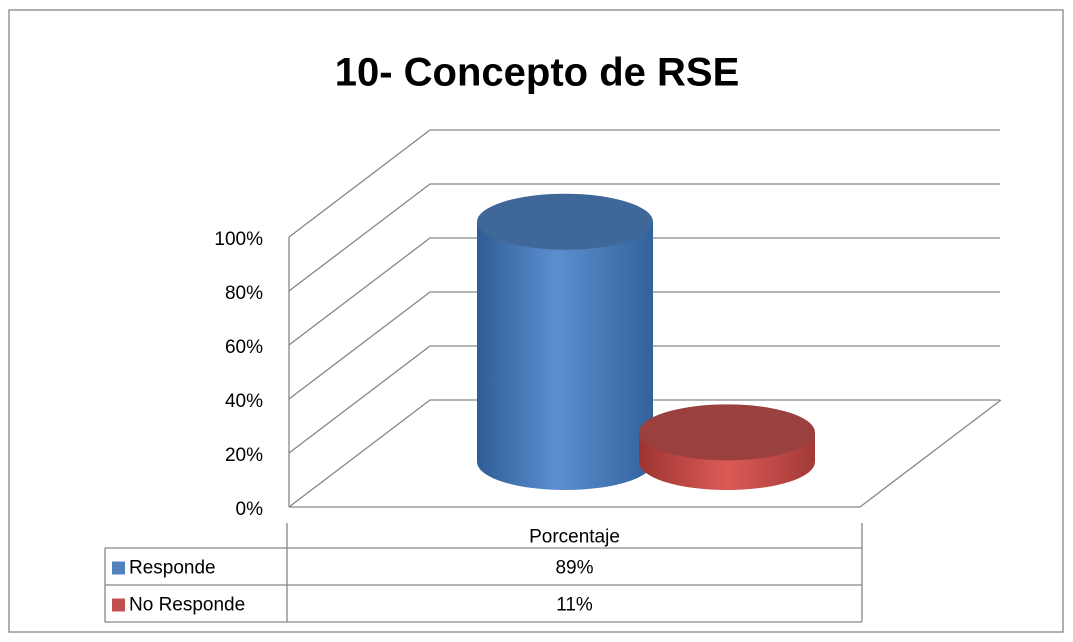 This screenshot has width=1073, height=642. I want to click on bar-body, so click(565, 356).